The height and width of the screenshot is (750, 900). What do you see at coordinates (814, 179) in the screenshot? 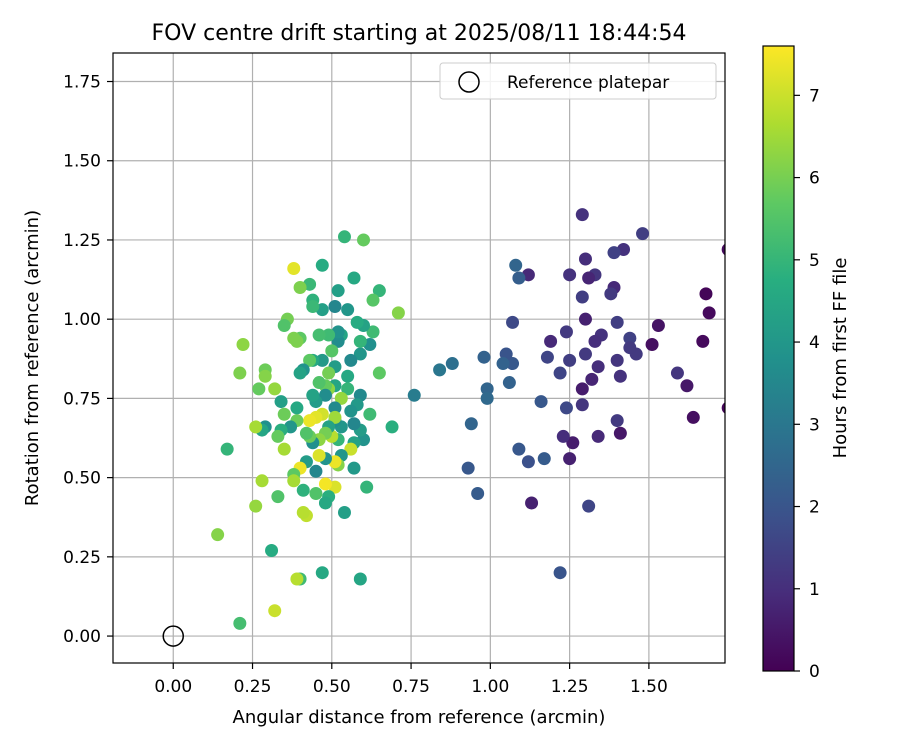
I see `colorbar-tick-label: 6` at bounding box center [814, 179].